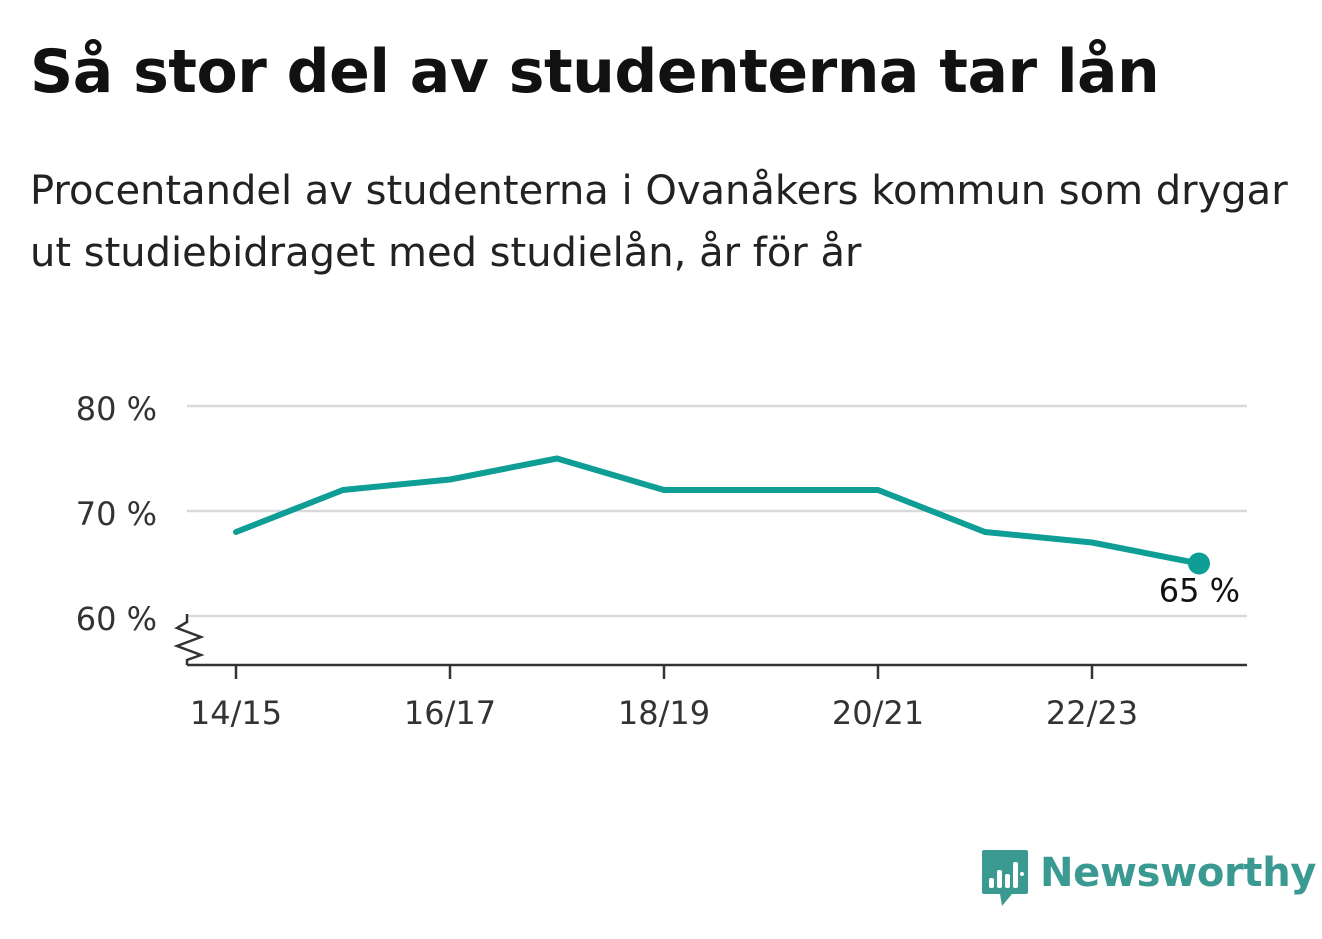  Describe the element at coordinates (236, 713) in the screenshot. I see `x-tick-label: 14/15` at that location.